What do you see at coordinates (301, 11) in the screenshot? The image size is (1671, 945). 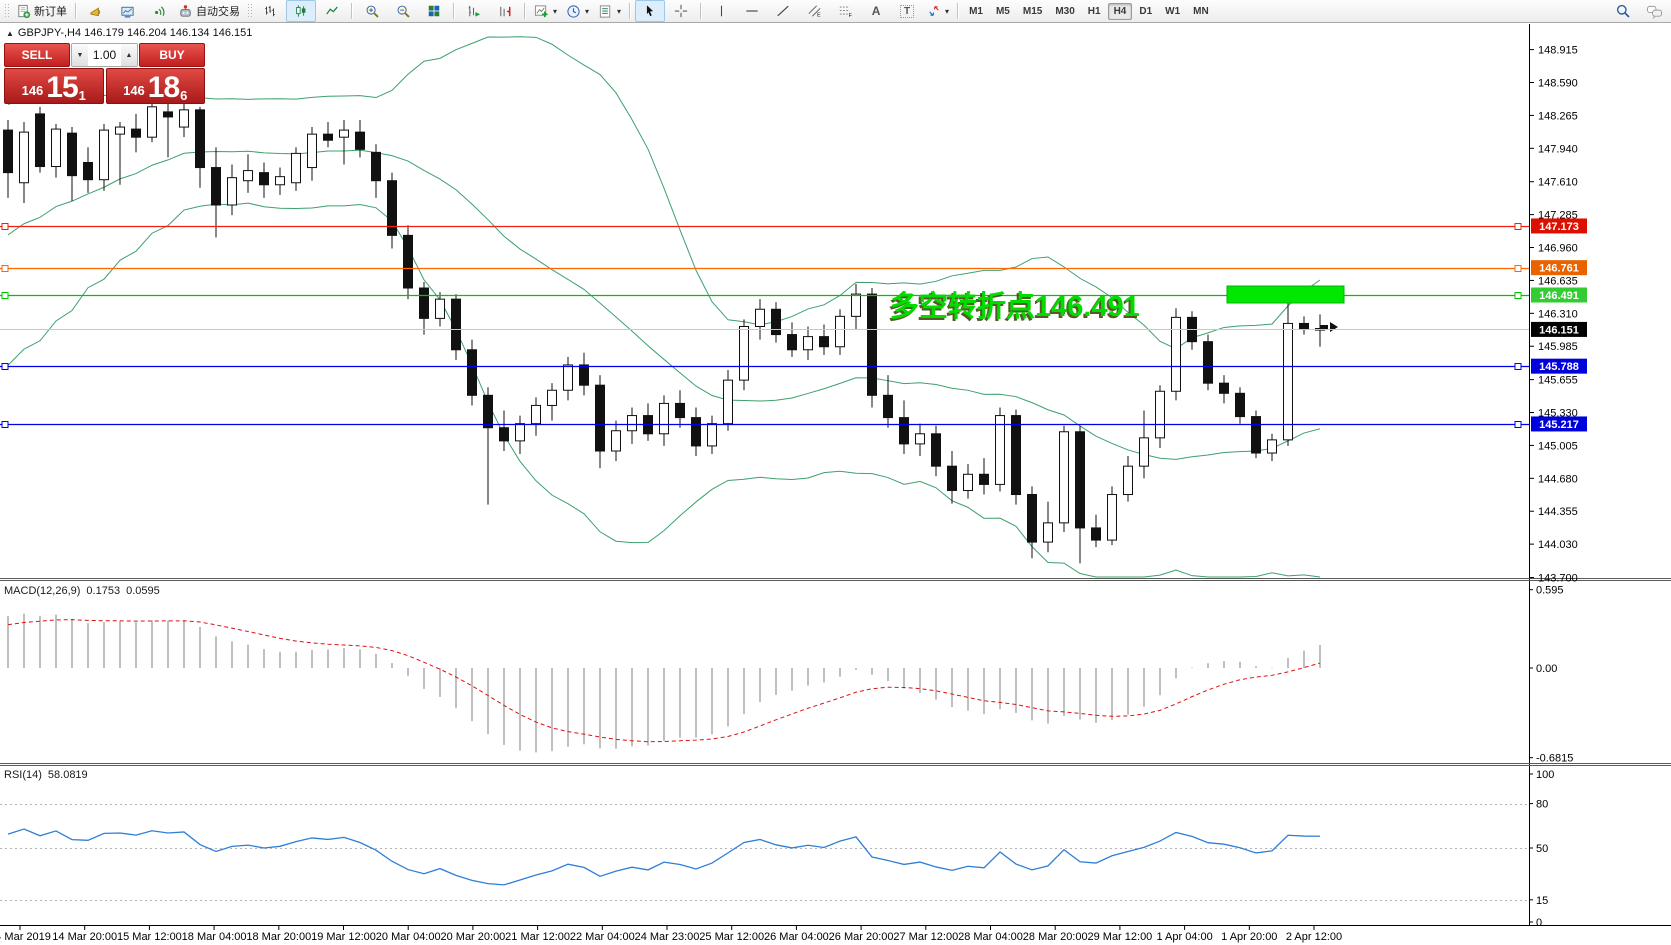 I see `candlestick-mode-button` at bounding box center [301, 11].